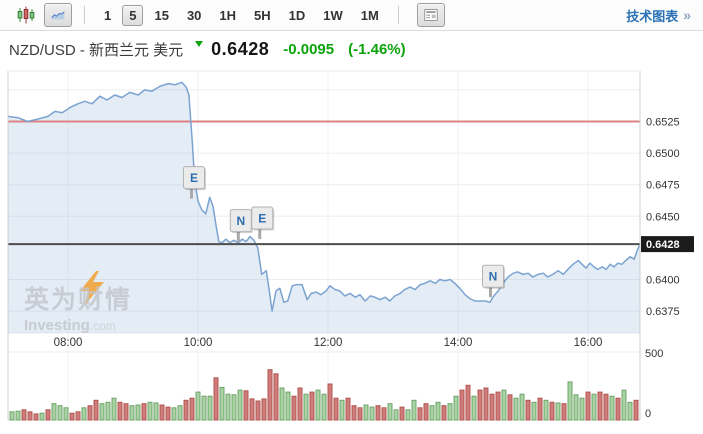 This screenshot has width=703, height=434. What do you see at coordinates (377, 49) in the screenshot?
I see `price-change-percent: (-1.46%)` at bounding box center [377, 49].